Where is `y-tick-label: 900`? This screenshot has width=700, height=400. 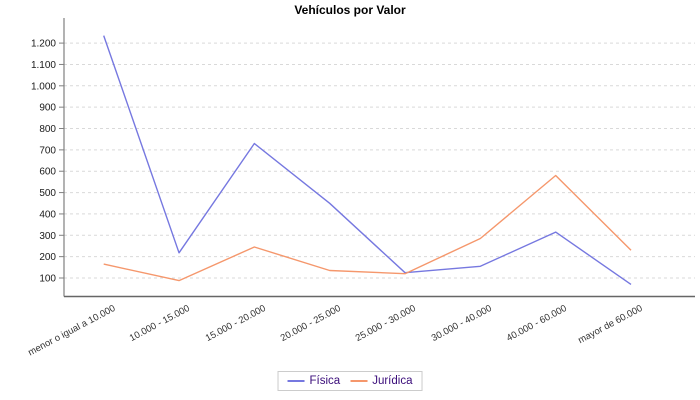 y-tick-label: 900 is located at coordinates (47, 108).